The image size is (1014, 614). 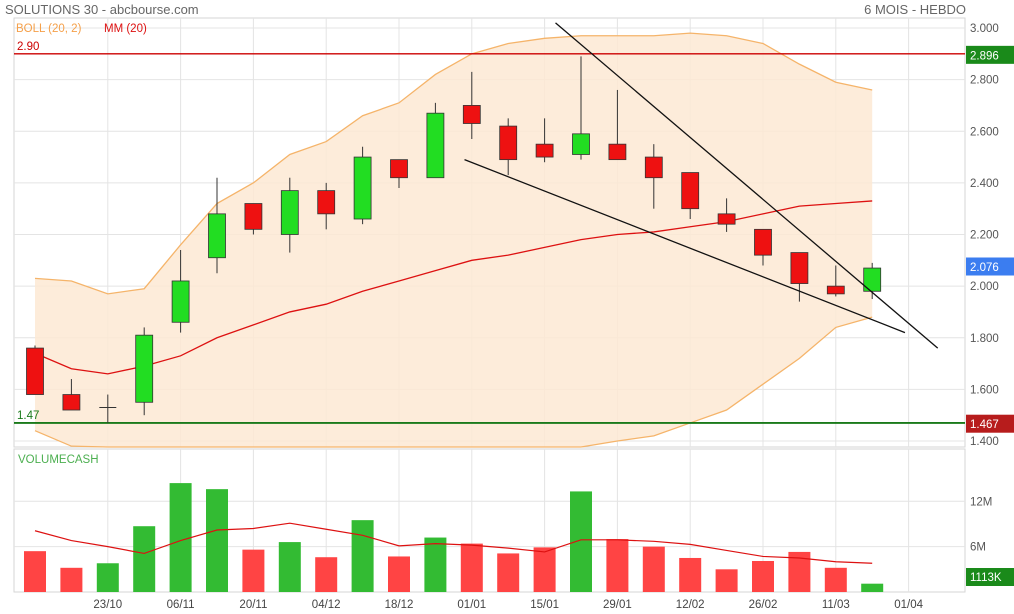 I want to click on legend-volume: VOLUMECASH, so click(x=58, y=460).